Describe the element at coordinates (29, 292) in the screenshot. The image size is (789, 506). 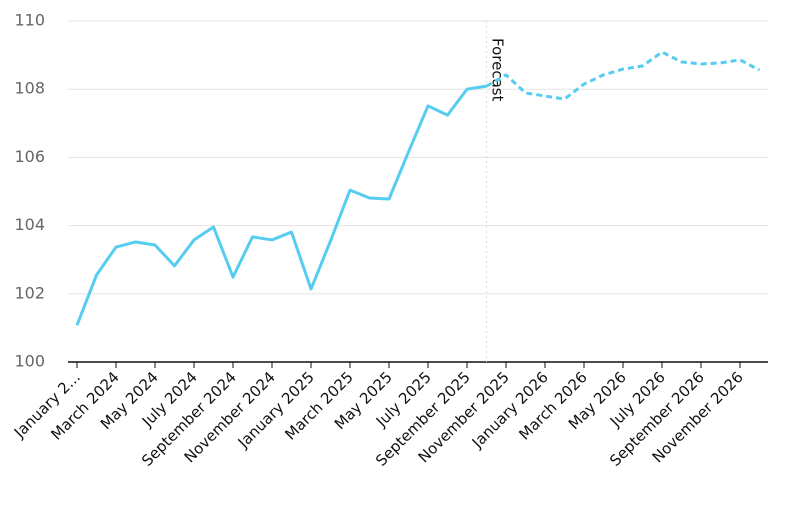
I see `y-tick-label: 102` at that location.